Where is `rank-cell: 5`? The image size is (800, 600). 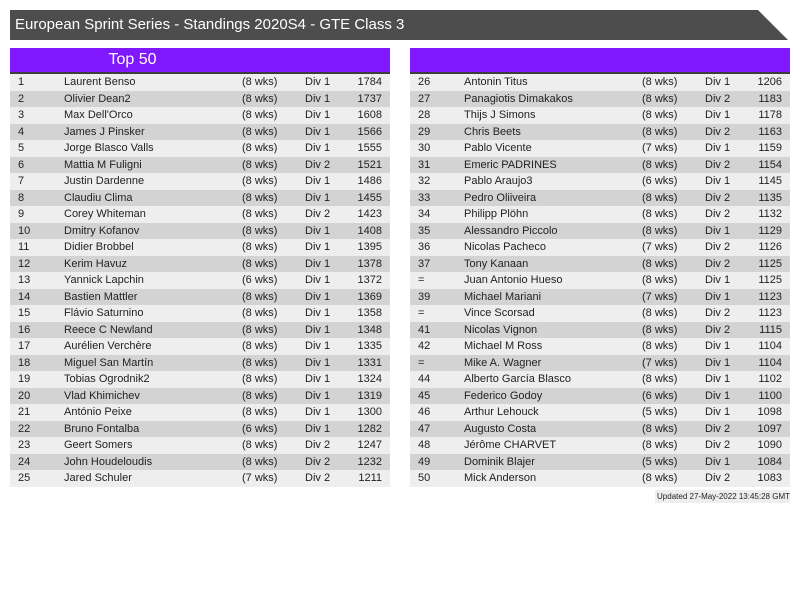
rank-cell: 5 is located at coordinates (21, 148).